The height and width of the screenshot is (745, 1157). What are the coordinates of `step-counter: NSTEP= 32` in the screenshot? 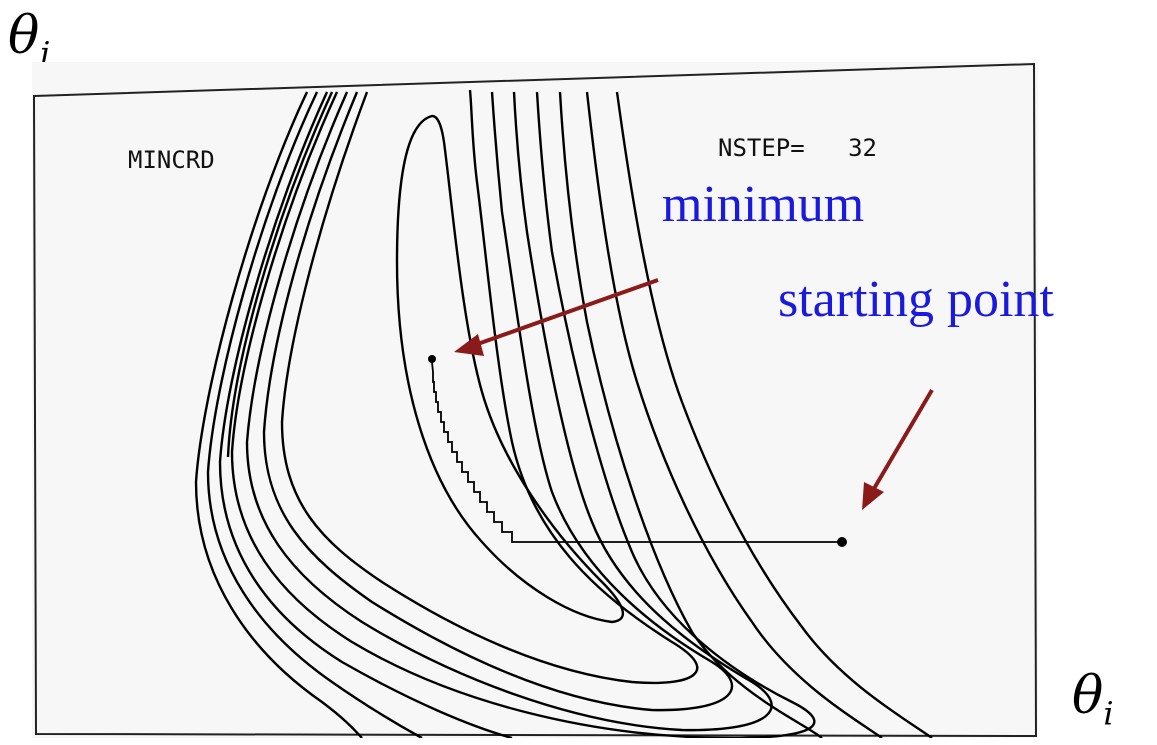 It's located at (797, 148).